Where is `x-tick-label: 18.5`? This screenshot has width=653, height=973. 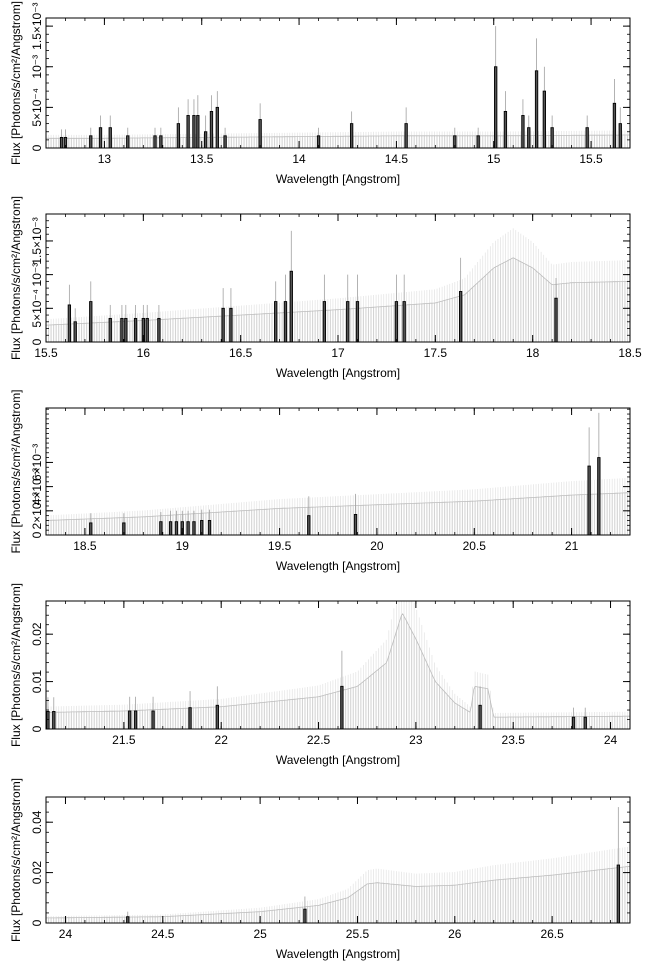 x-tick-label: 18.5 is located at coordinates (630, 353).